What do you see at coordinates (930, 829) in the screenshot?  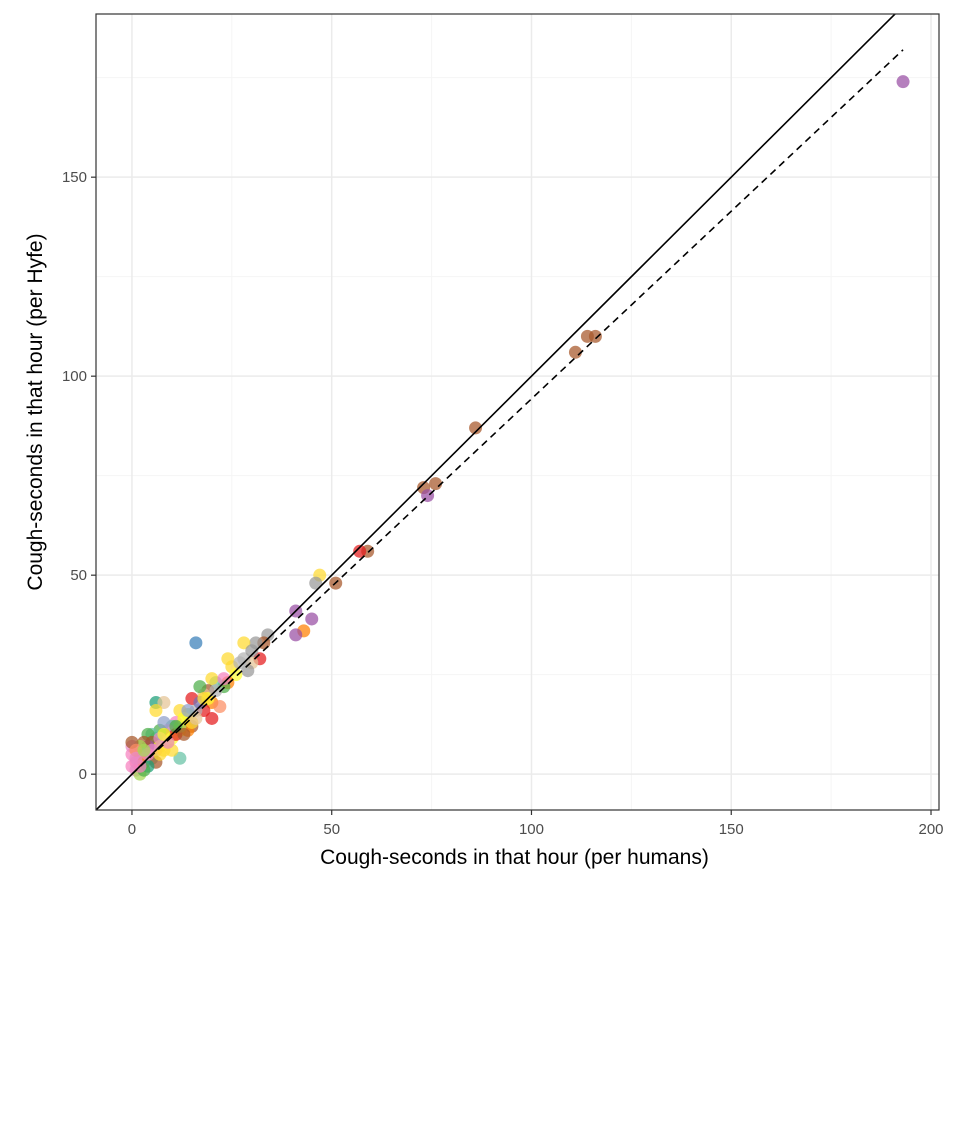 I see `x-tick-label: 200` at bounding box center [930, 829].